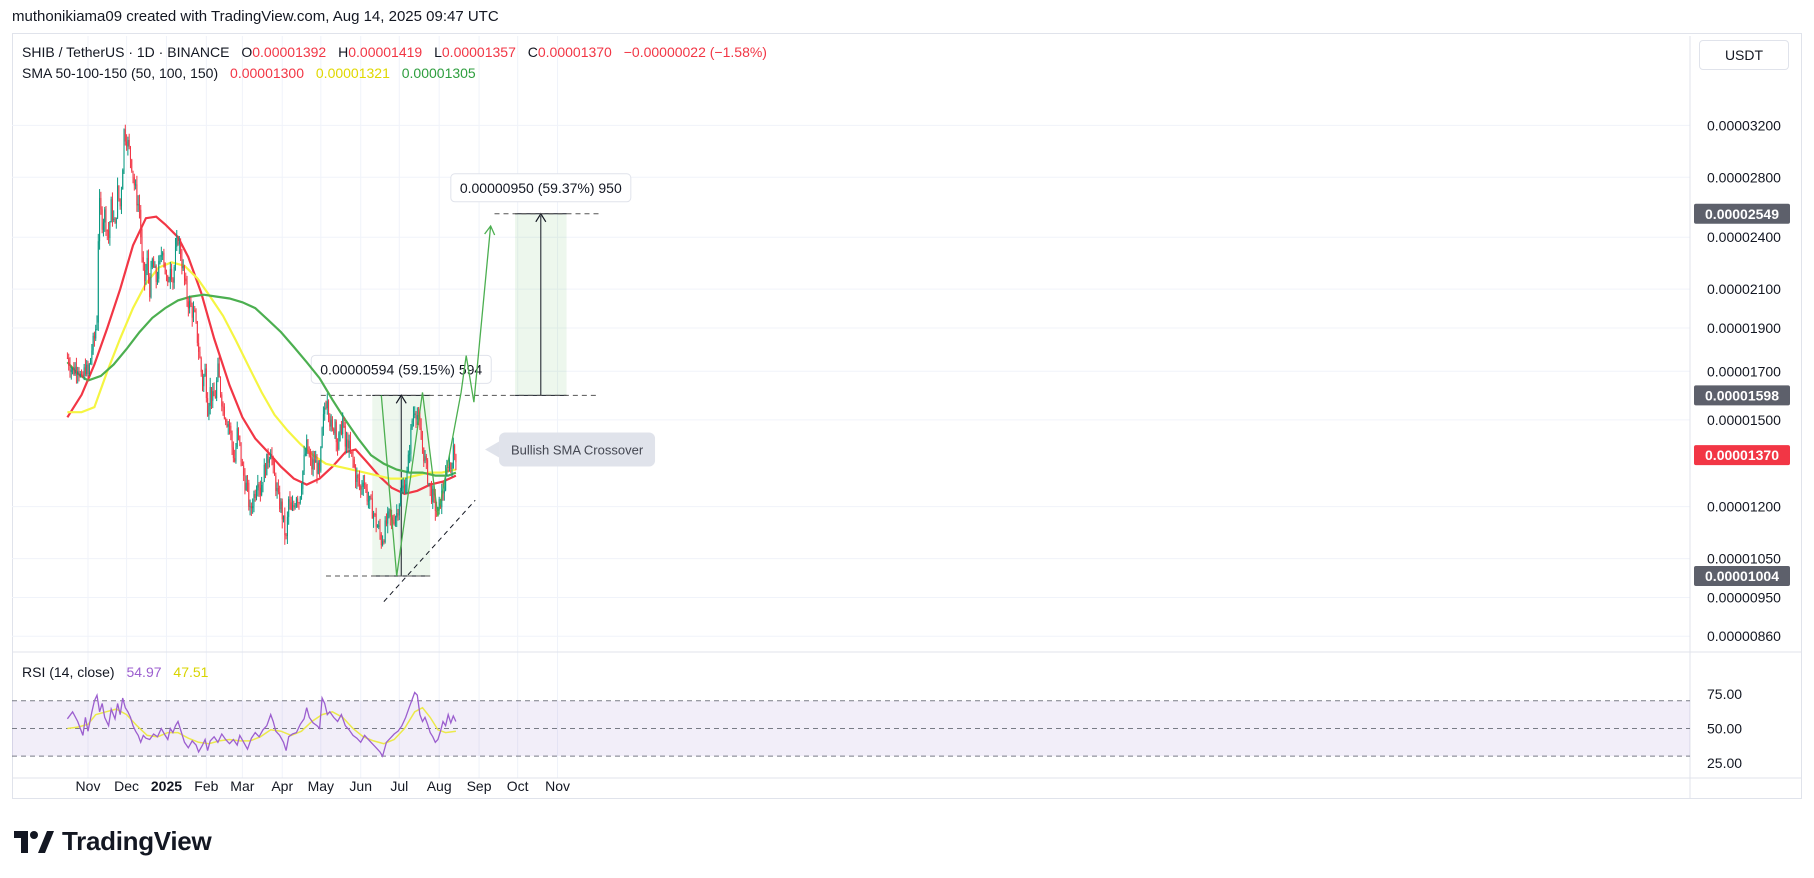  I want to click on price-tick-label: 0.00001050, so click(1744, 559).